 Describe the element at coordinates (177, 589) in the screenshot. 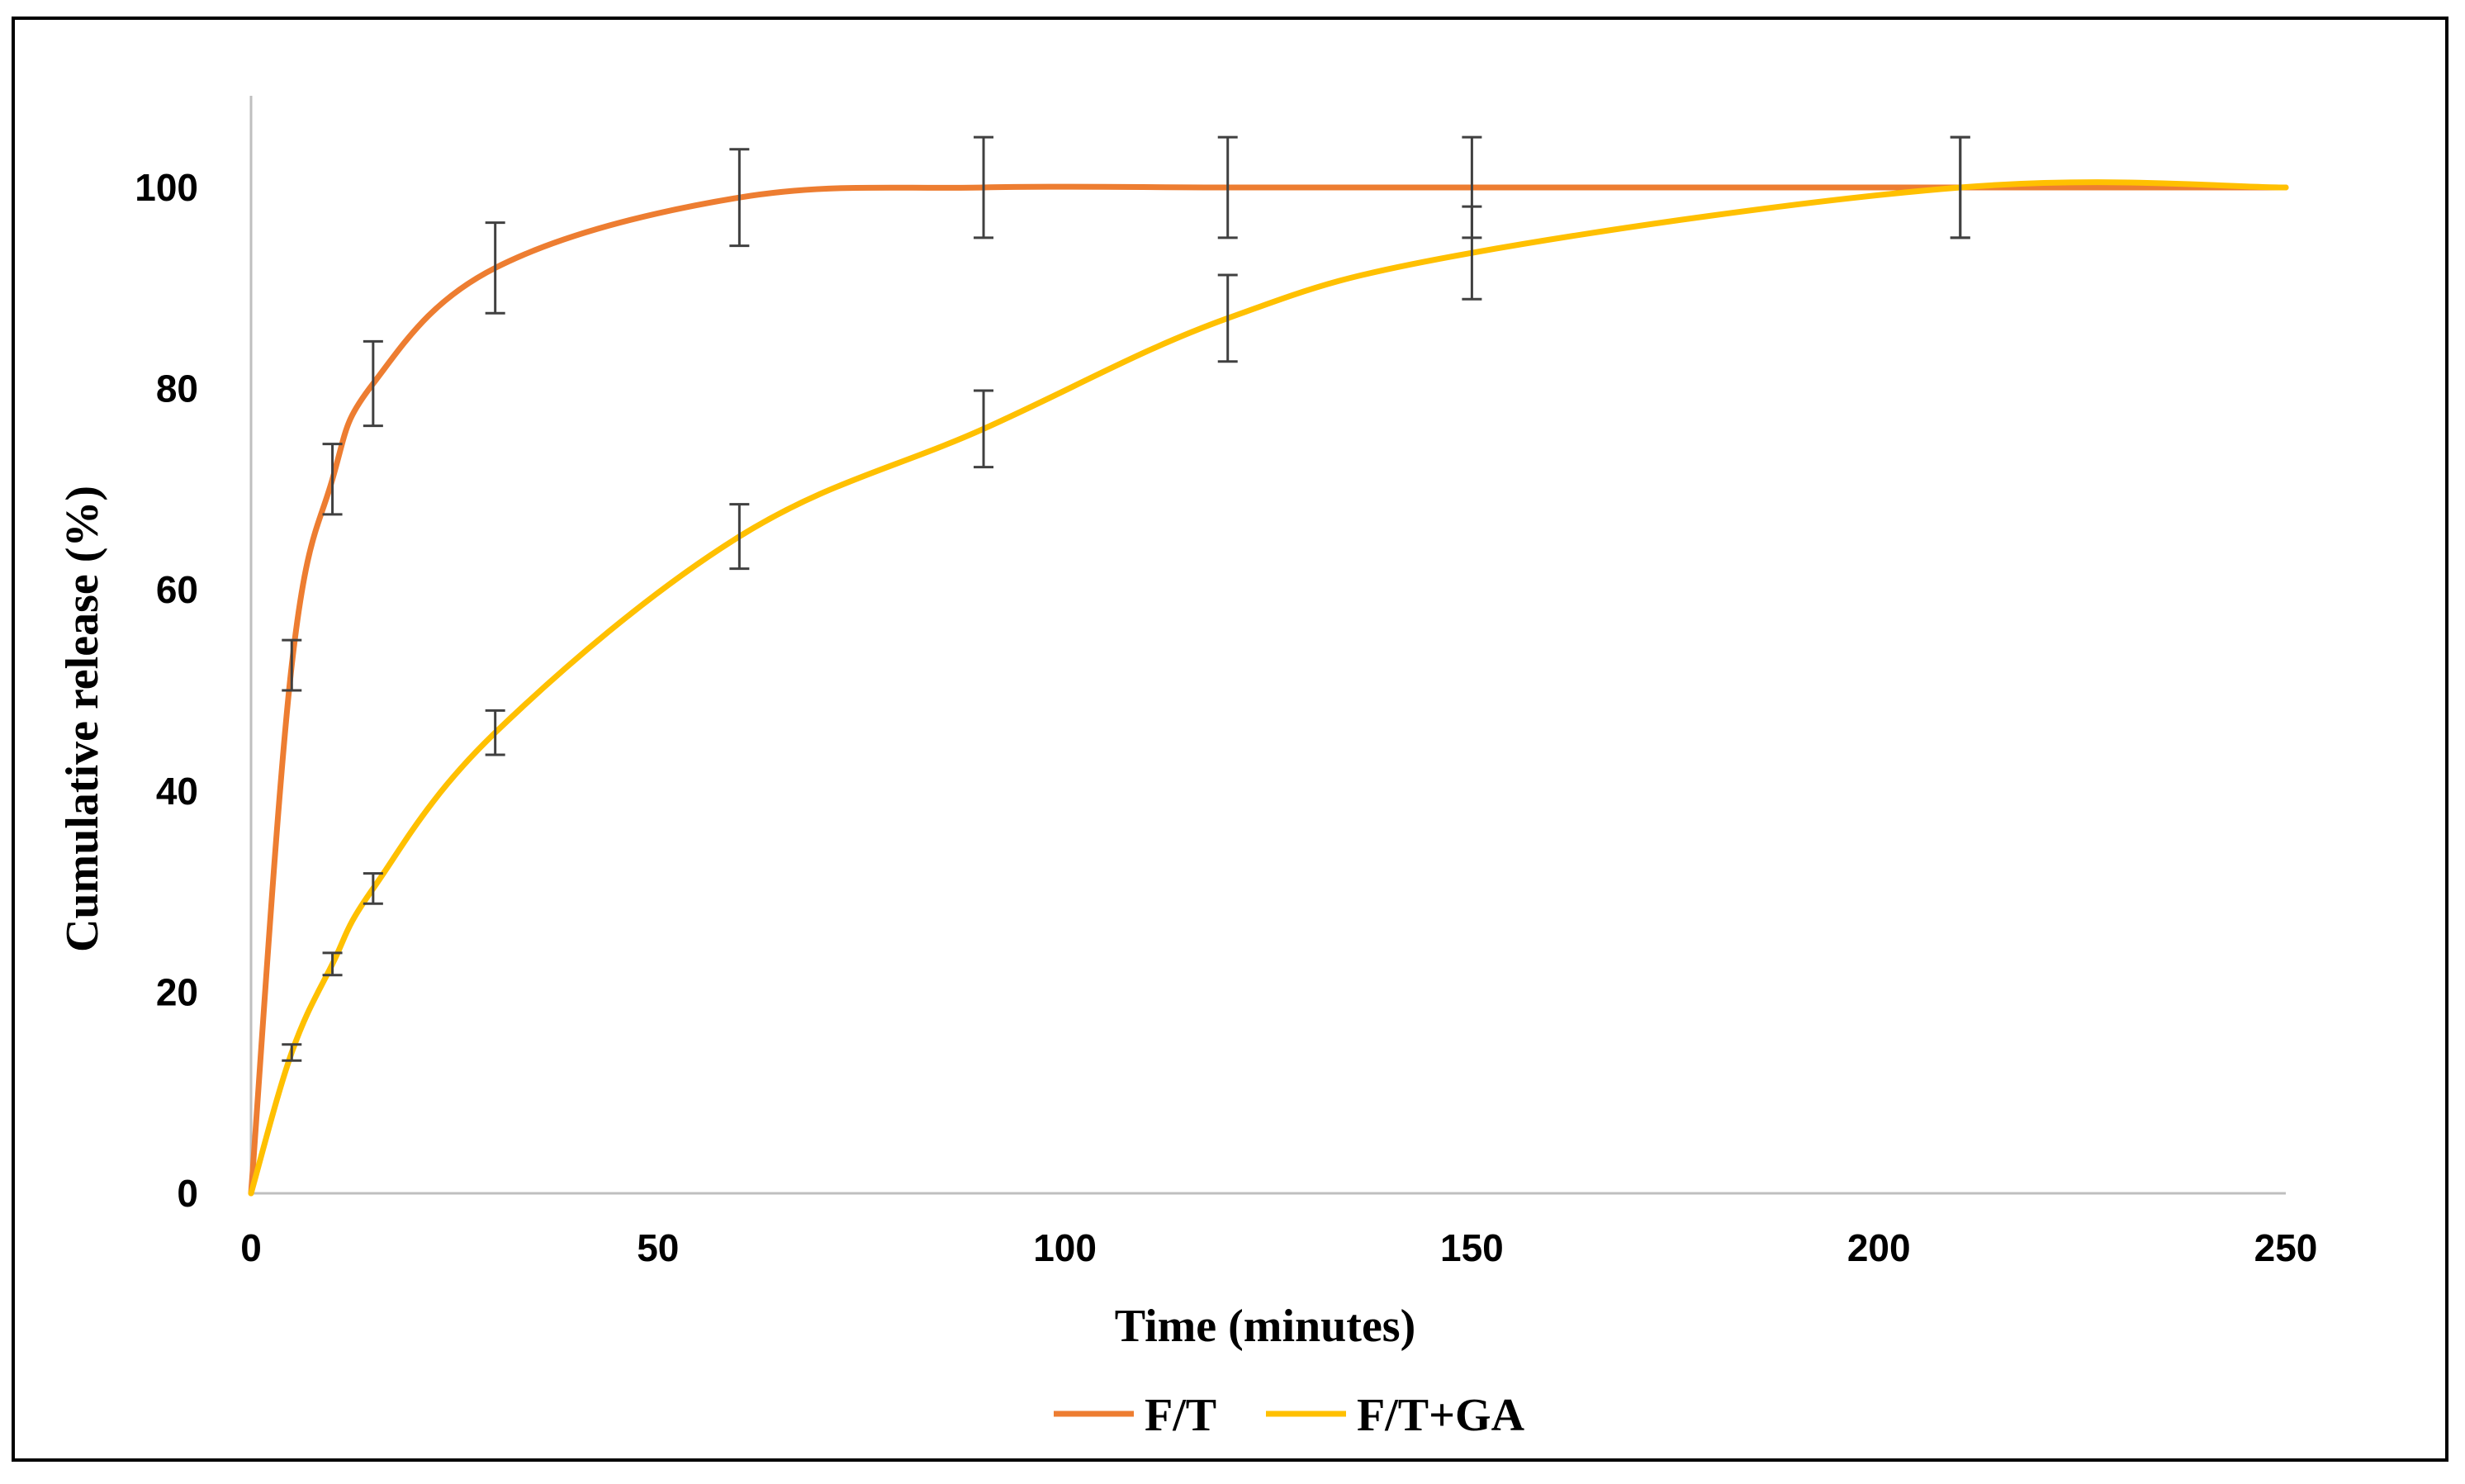

I see `y-tick-label: 60` at that location.